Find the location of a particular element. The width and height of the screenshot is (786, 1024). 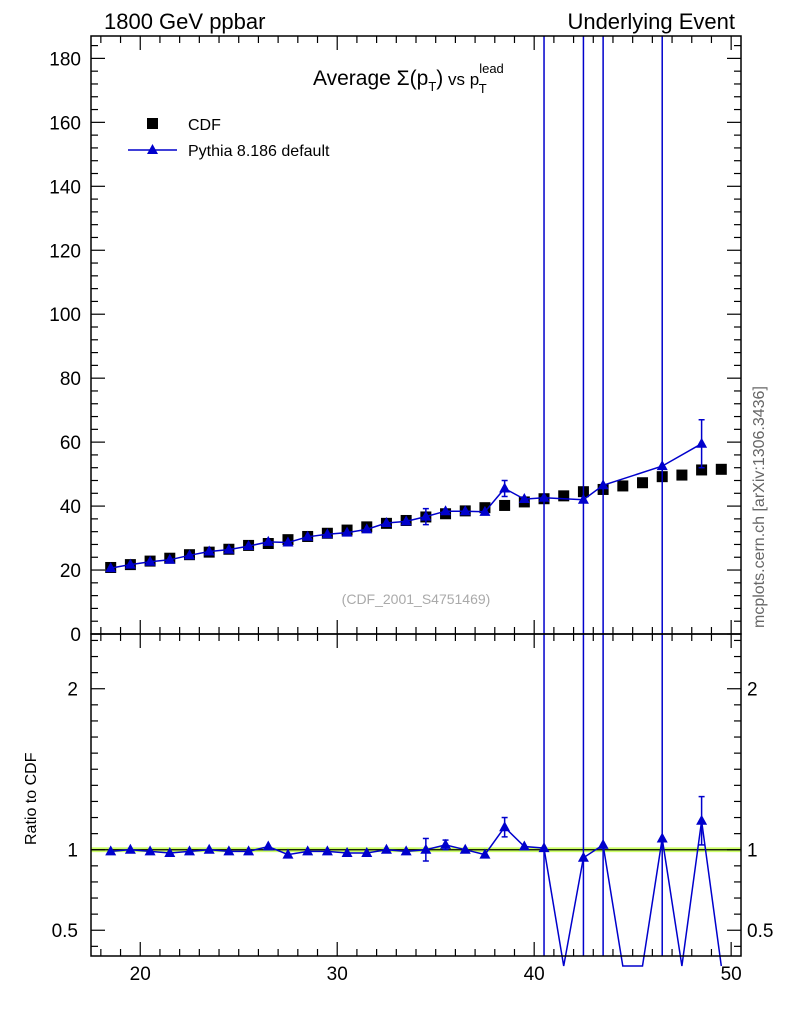

title-sigma: Σ is located at coordinates (403, 78).